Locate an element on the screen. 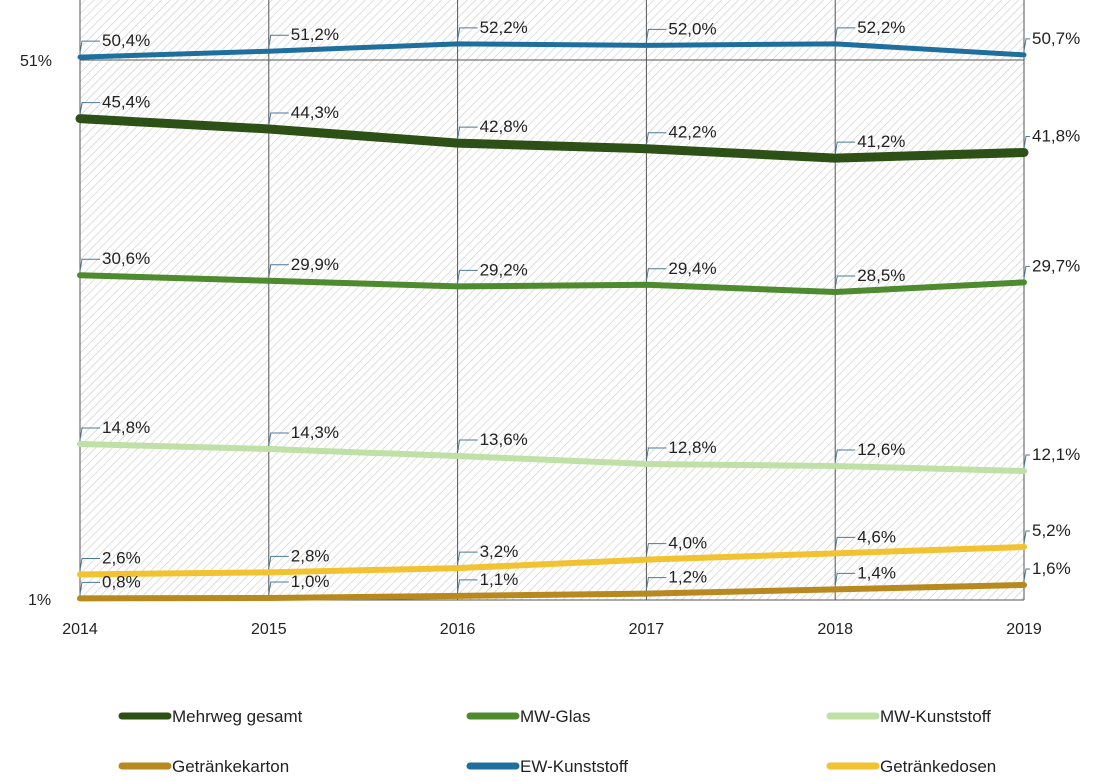  data-label: 42,8% is located at coordinates (492, 128).